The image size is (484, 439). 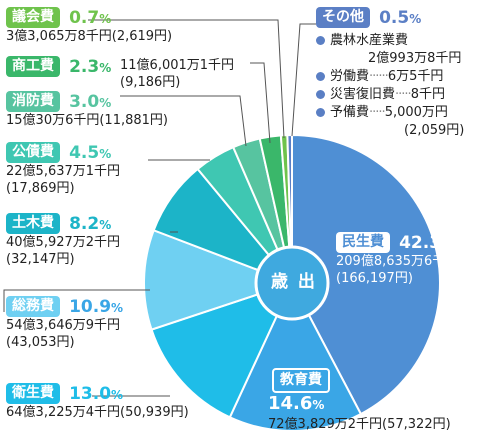 What do you see at coordinates (400, 17) in the screenshot?
I see `pct-other: 0.5%` at bounding box center [400, 17].